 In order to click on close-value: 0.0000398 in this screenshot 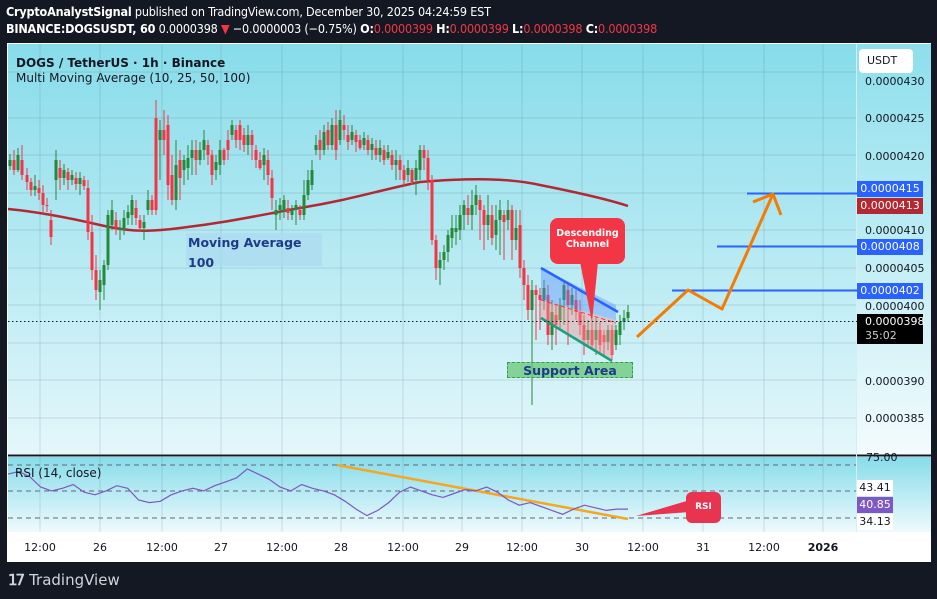, I will do `click(628, 28)`.